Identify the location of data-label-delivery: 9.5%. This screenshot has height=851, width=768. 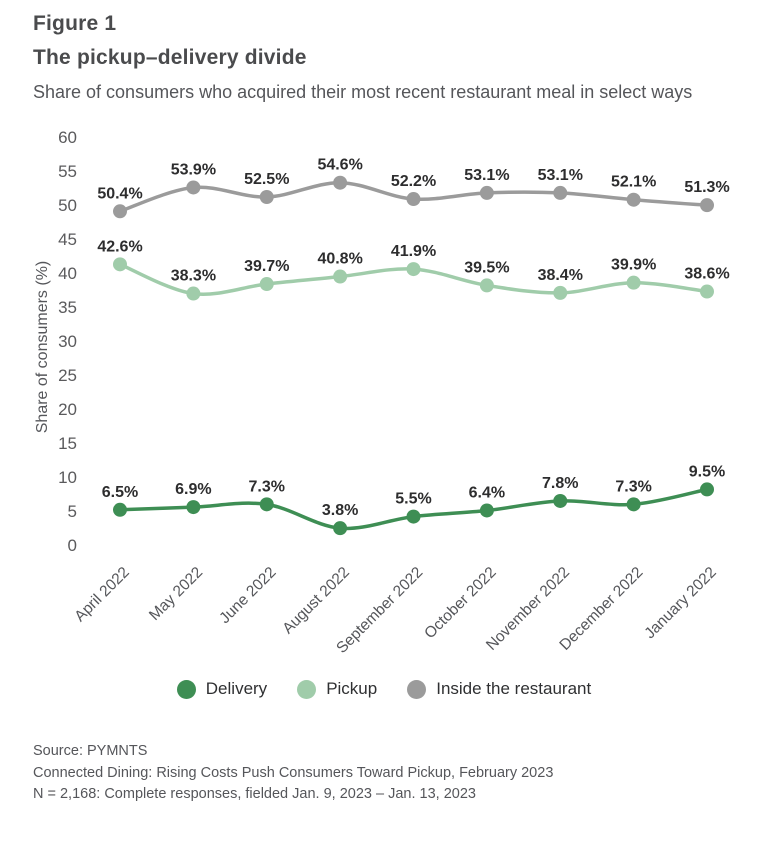
(707, 471).